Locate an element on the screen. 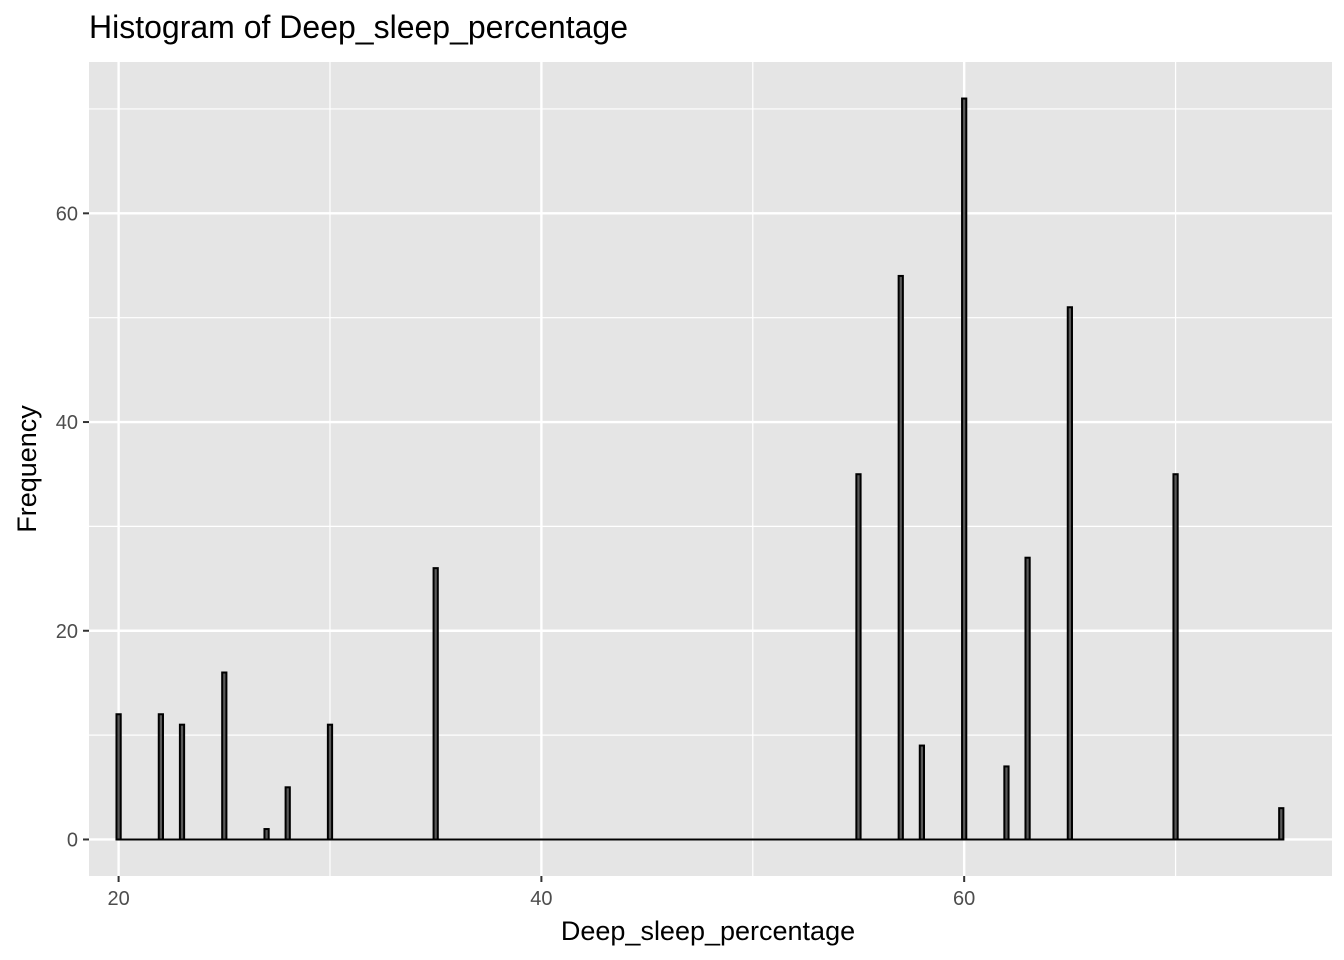 The height and width of the screenshot is (960, 1344). x-tick-label: 40 is located at coordinates (541, 899).